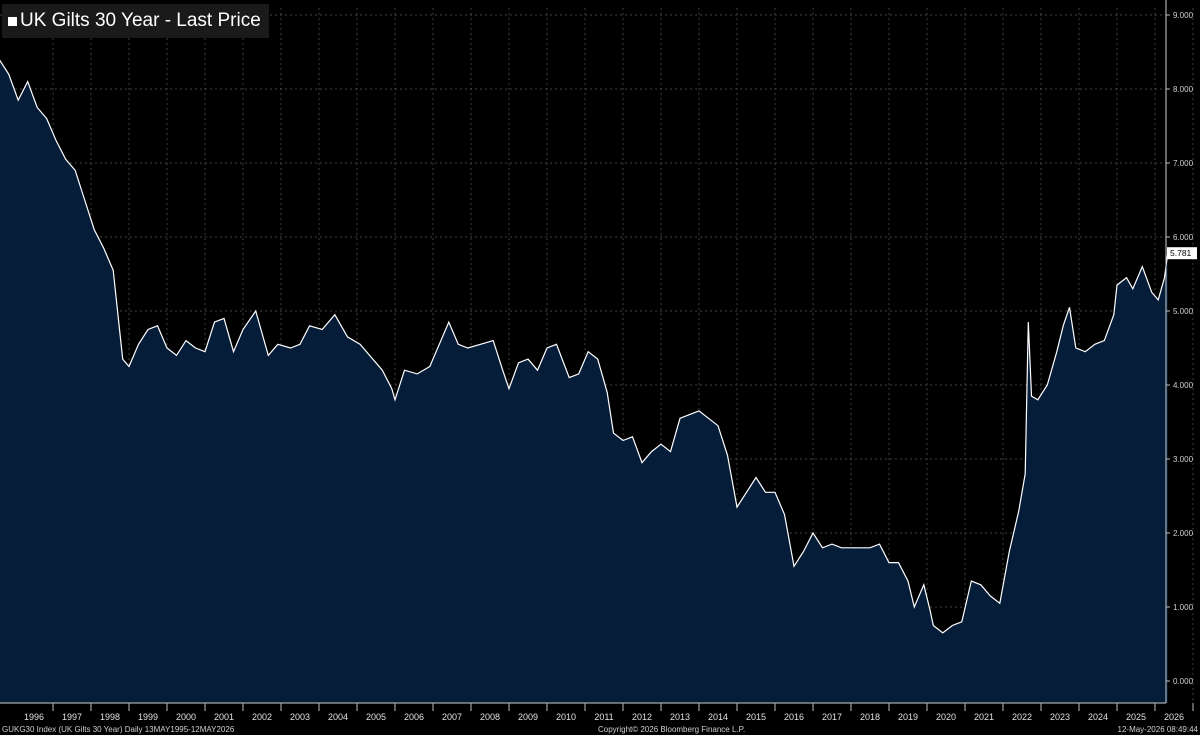 This screenshot has width=1200, height=735. What do you see at coordinates (34, 717) in the screenshot?
I see `x-tick-label: 1996` at bounding box center [34, 717].